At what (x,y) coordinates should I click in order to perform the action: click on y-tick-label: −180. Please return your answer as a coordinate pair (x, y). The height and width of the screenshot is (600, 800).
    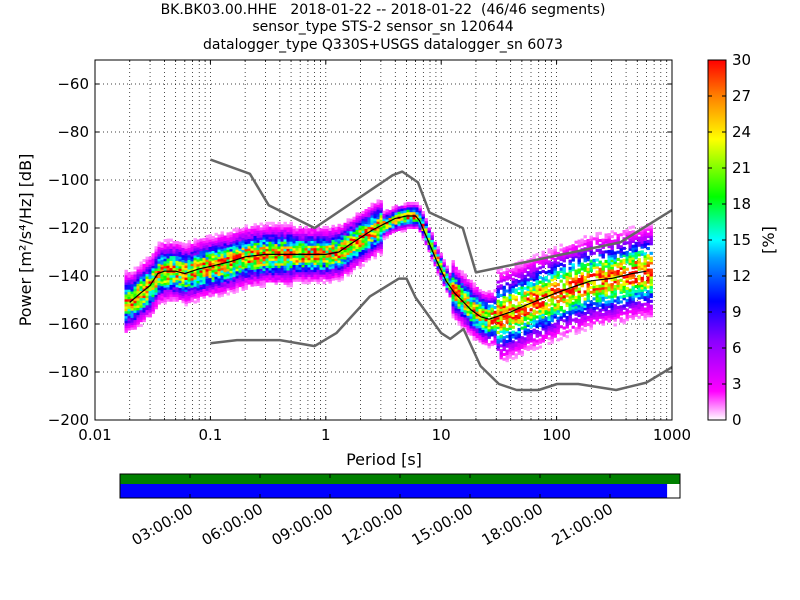
    Looking at the image, I should click on (68, 372).